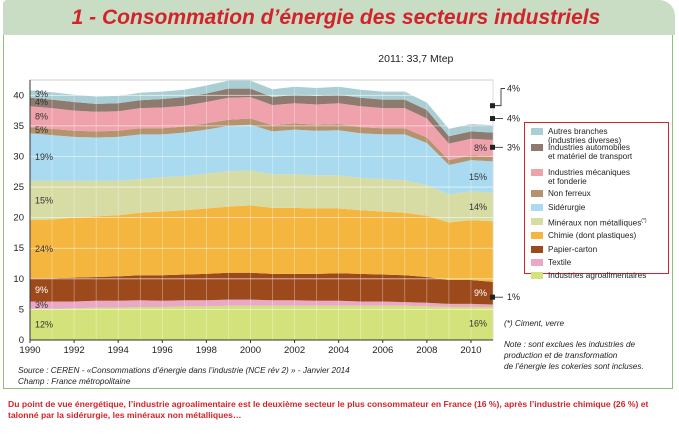 This screenshot has height=436, width=679. What do you see at coordinates (18, 248) in the screenshot?
I see `y-tick-label-15: 15` at bounding box center [18, 248].